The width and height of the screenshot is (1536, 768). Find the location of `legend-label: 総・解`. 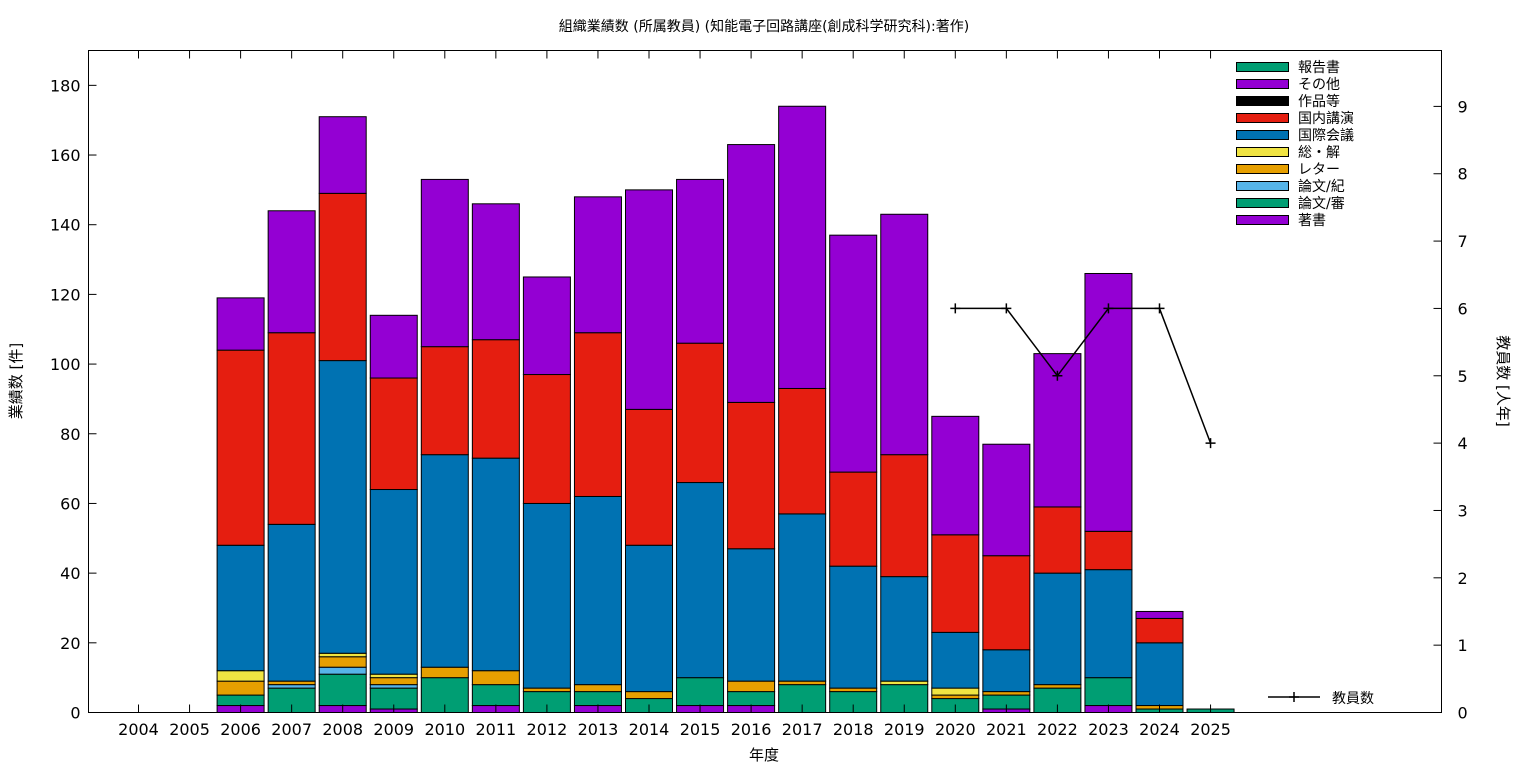

legend-label: 総・解 is located at coordinates (1319, 153).